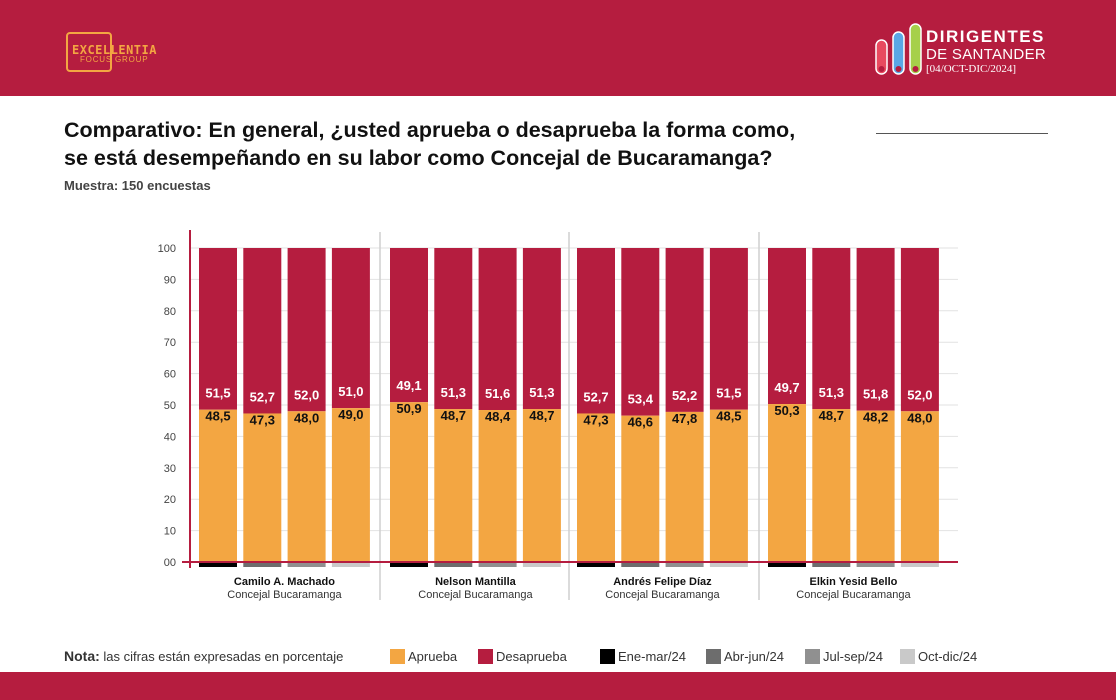 Image resolution: width=1116 pixels, height=700 pixels. I want to click on legend-swatch-jul-sep, so click(812, 656).